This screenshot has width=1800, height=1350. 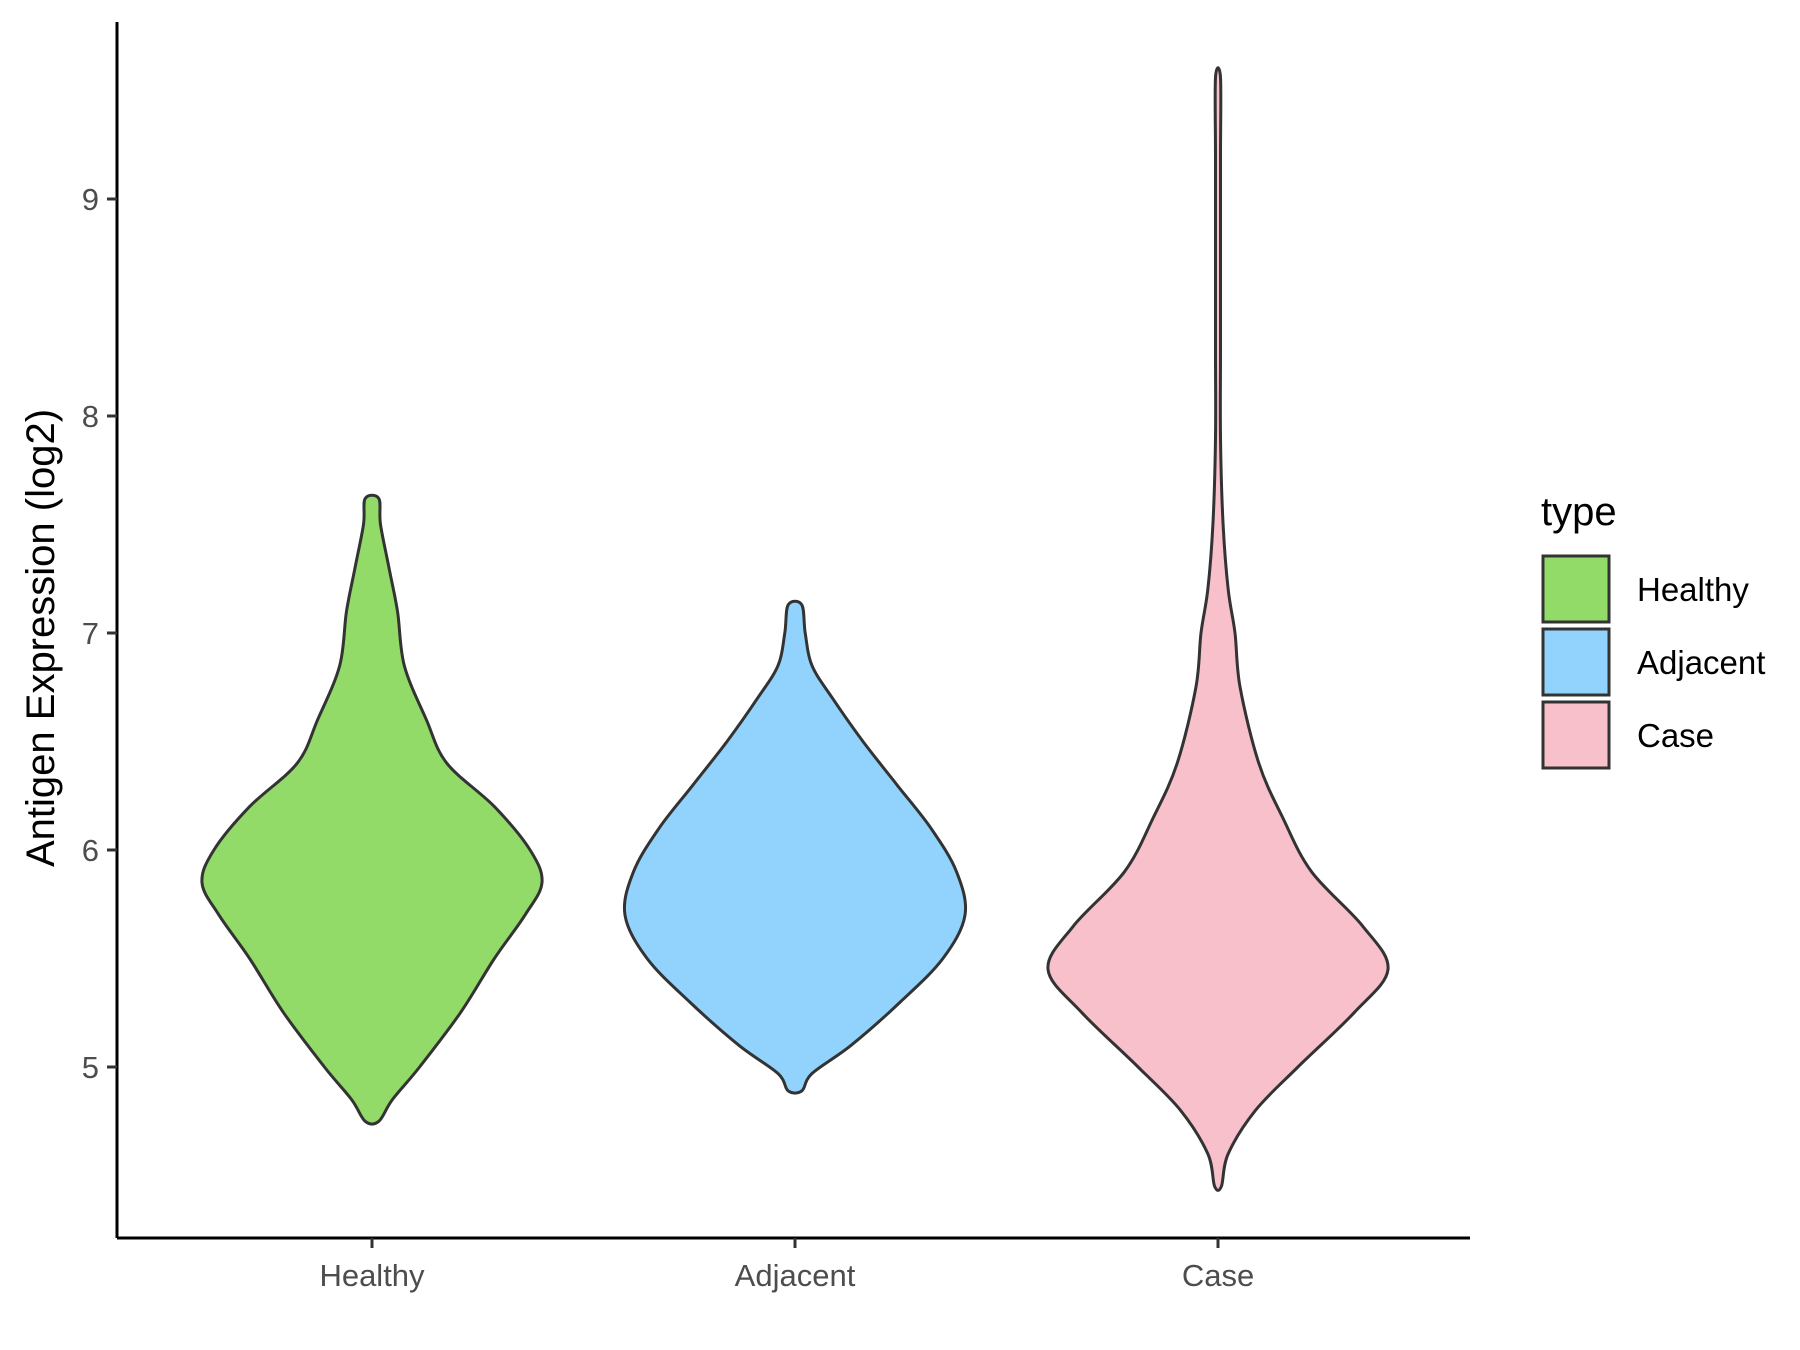 I want to click on legend-swatch-healthy, so click(x=1576, y=589).